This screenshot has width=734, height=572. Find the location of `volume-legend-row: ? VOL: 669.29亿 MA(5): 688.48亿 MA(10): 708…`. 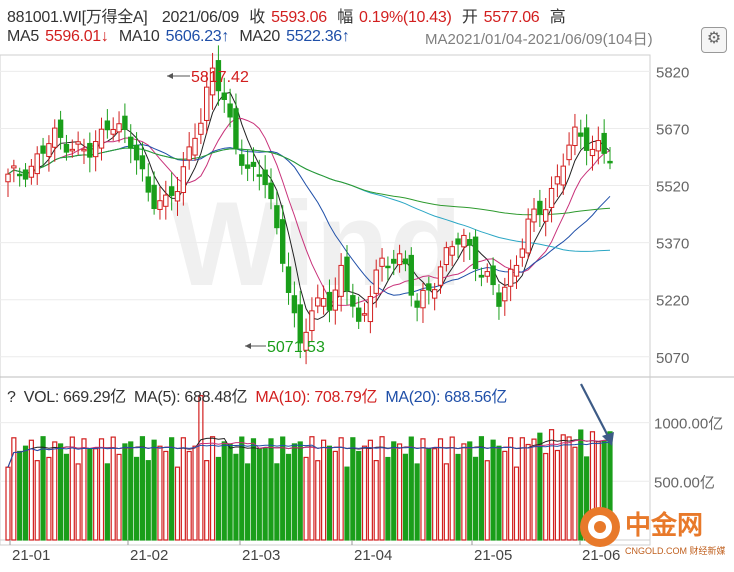

volume-legend-row: ? VOL: 669.29亿 MA(5): 688.48亿 MA(10): 708… is located at coordinates (259, 395).